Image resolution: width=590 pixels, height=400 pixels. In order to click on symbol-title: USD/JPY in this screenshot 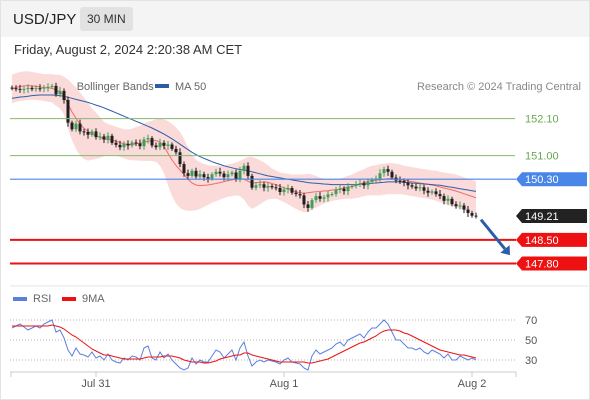, I will do `click(45, 19)`.